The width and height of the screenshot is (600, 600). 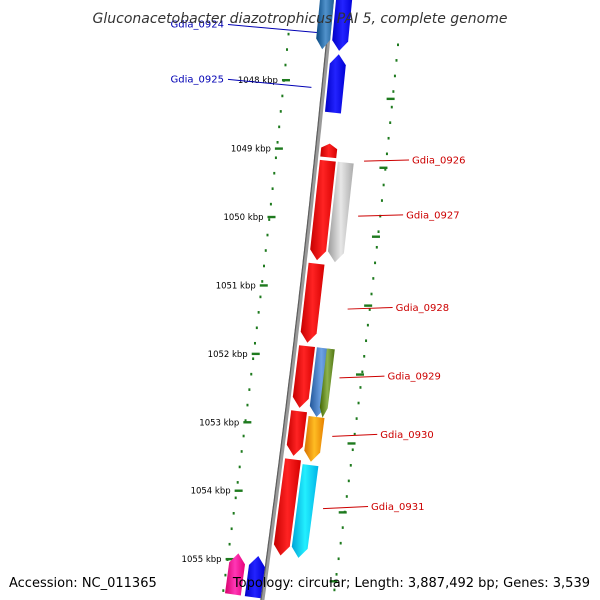 What do you see at coordinates (219, 423) in the screenshot?
I see `kbp-tick-label: 1053 kbp` at bounding box center [219, 423].